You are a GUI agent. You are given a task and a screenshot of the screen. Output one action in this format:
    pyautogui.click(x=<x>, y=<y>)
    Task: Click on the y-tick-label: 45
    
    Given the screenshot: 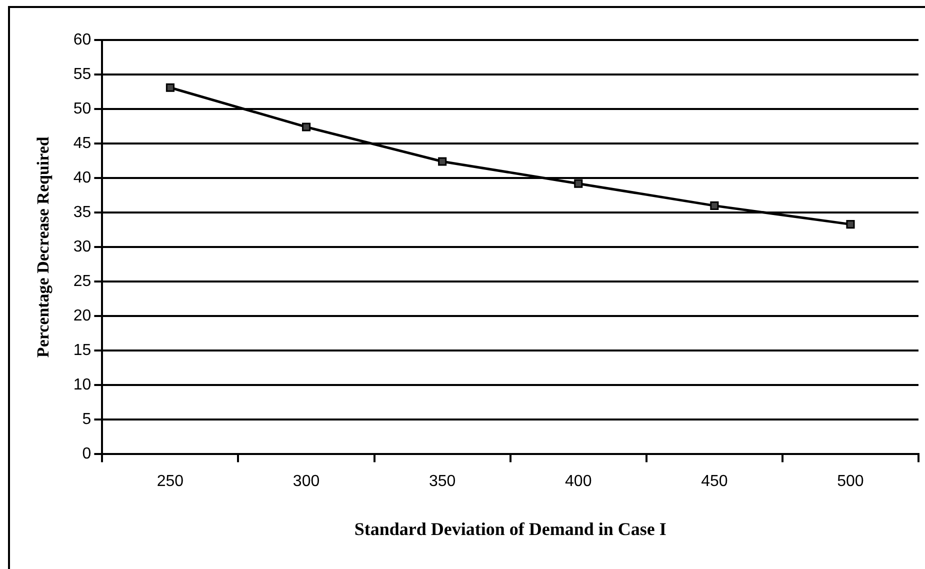 What is the action you would take?
    pyautogui.click(x=82, y=143)
    